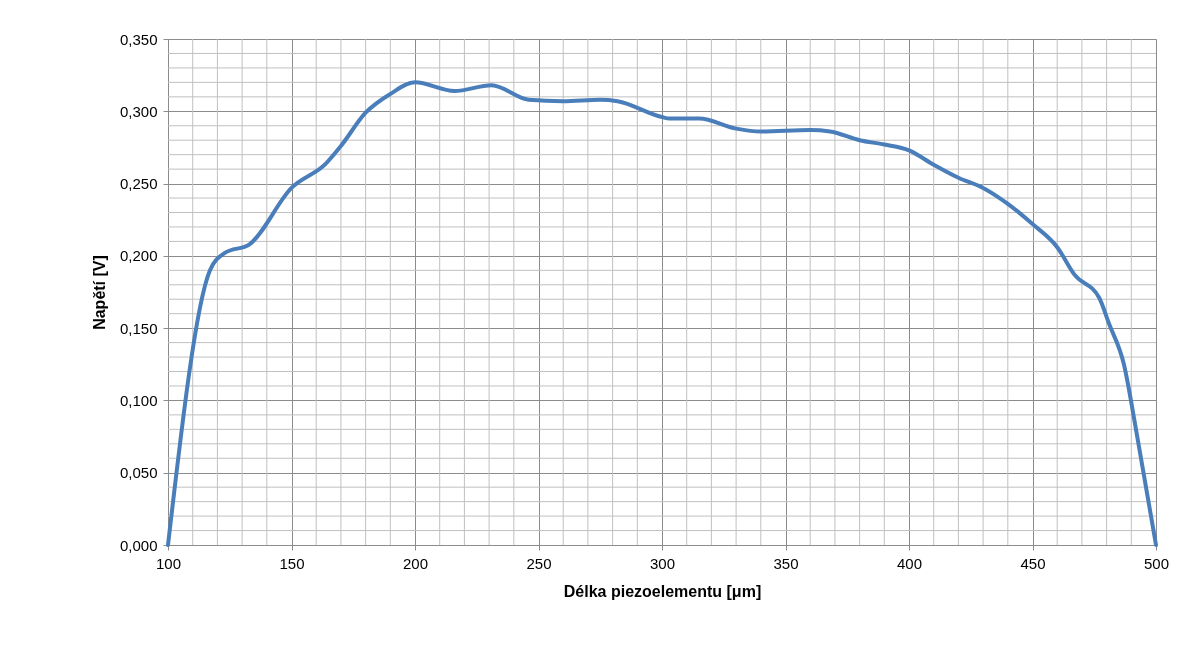 This screenshot has height=662, width=1192. Describe the element at coordinates (138, 256) in the screenshot. I see `y-tick-label: 0,200` at that location.